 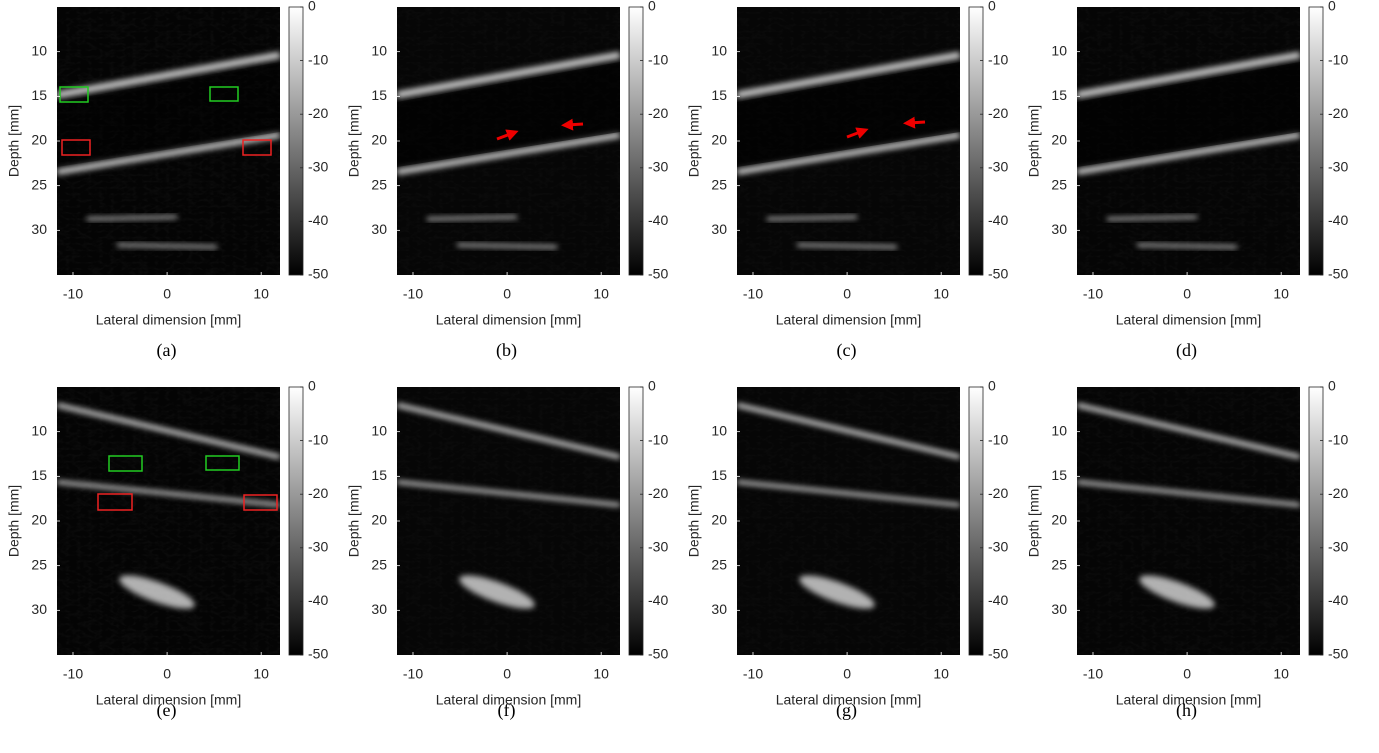 What do you see at coordinates (847, 350) in the screenshot?
I see `panel-caption: (c)` at bounding box center [847, 350].